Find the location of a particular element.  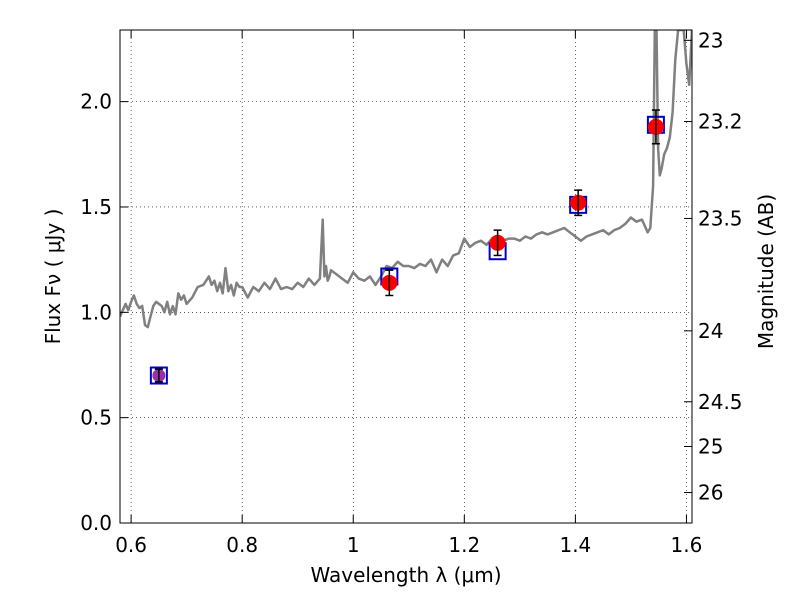

y2-tick-label: 24.5 is located at coordinates (720, 402).